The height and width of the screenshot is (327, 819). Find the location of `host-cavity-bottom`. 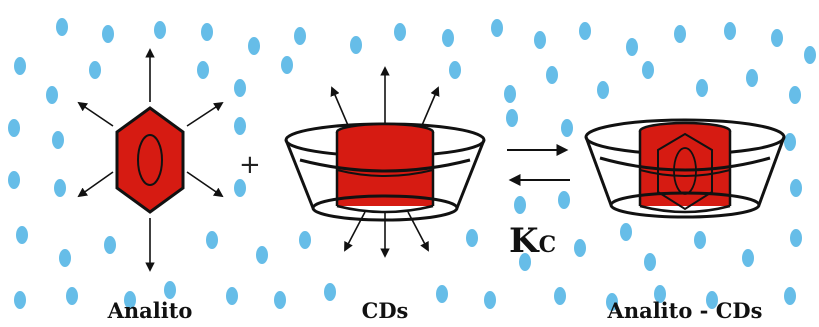

host-cavity-bottom is located at coordinates (385, 209).